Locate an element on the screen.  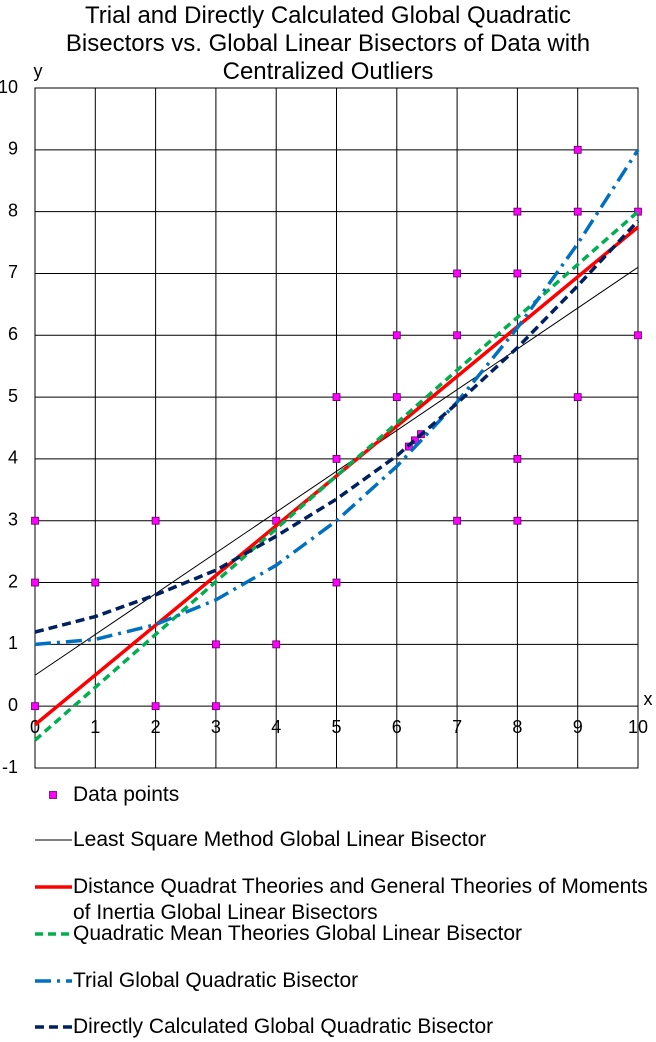
y-axis-label: y is located at coordinates (38, 71).